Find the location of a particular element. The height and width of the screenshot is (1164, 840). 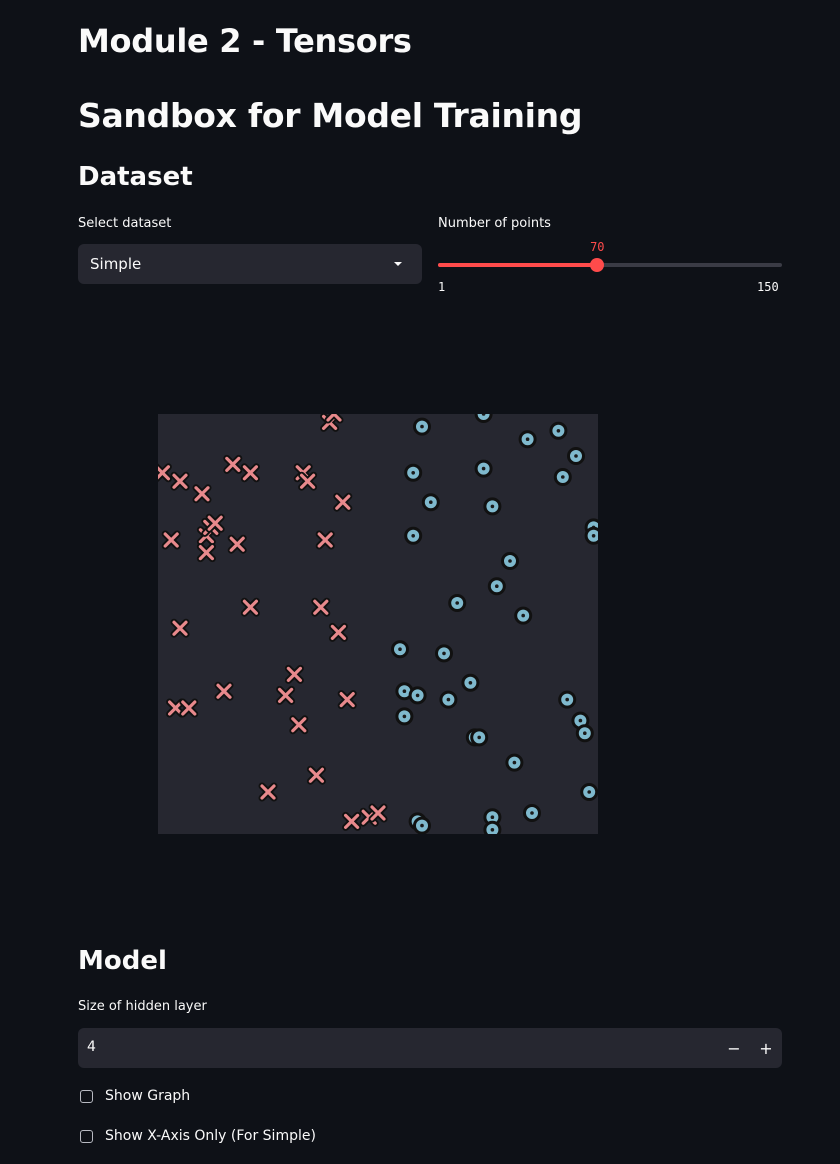

chevron-down-icon is located at coordinates (398, 264).